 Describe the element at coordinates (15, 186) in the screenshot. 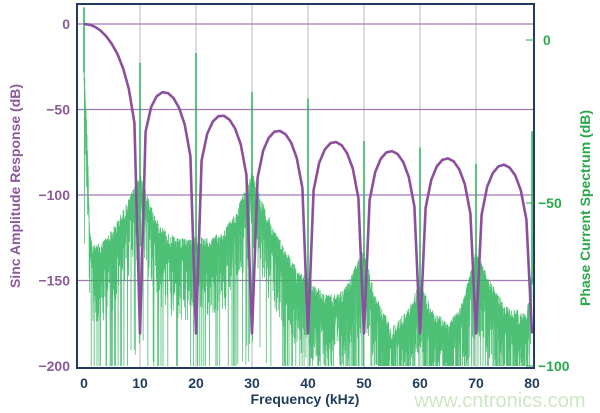

I see `y-axis-label: Sinc Amplitude Response (dB)` at that location.